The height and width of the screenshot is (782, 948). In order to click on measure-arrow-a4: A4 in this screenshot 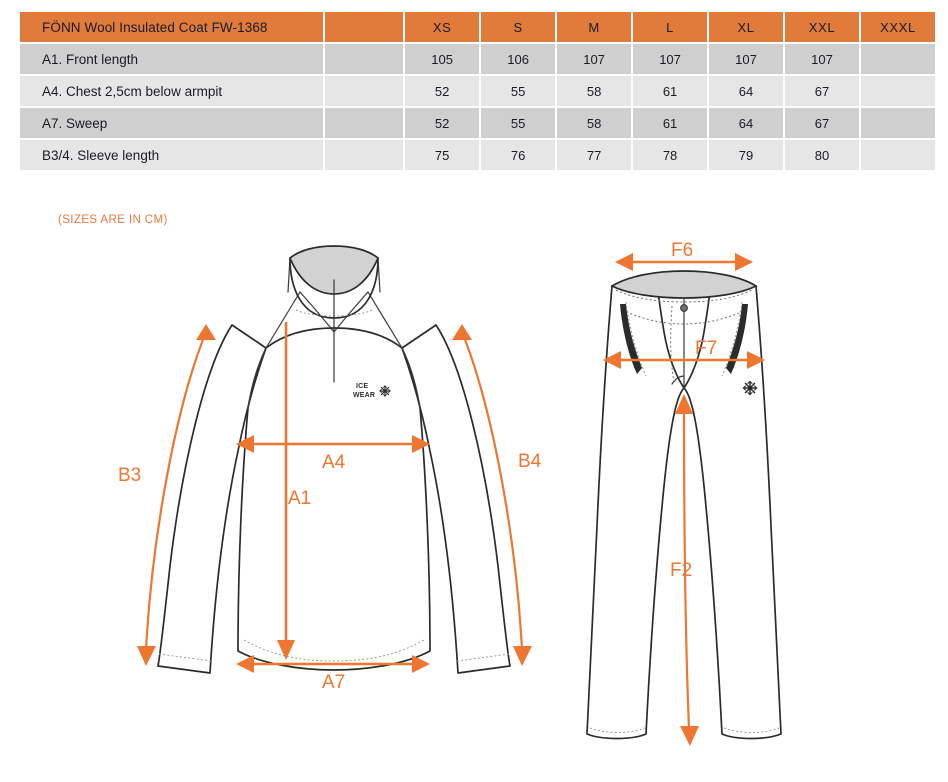, I will do `click(333, 454)`.